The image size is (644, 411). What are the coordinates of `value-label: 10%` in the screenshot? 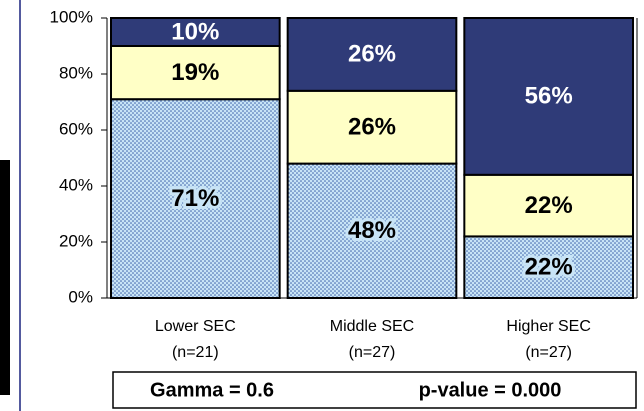 It's located at (195, 31).